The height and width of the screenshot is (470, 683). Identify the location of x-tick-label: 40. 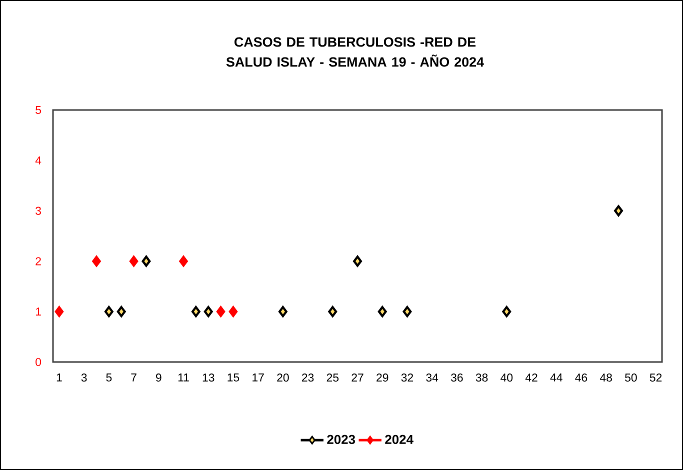
(506, 378).